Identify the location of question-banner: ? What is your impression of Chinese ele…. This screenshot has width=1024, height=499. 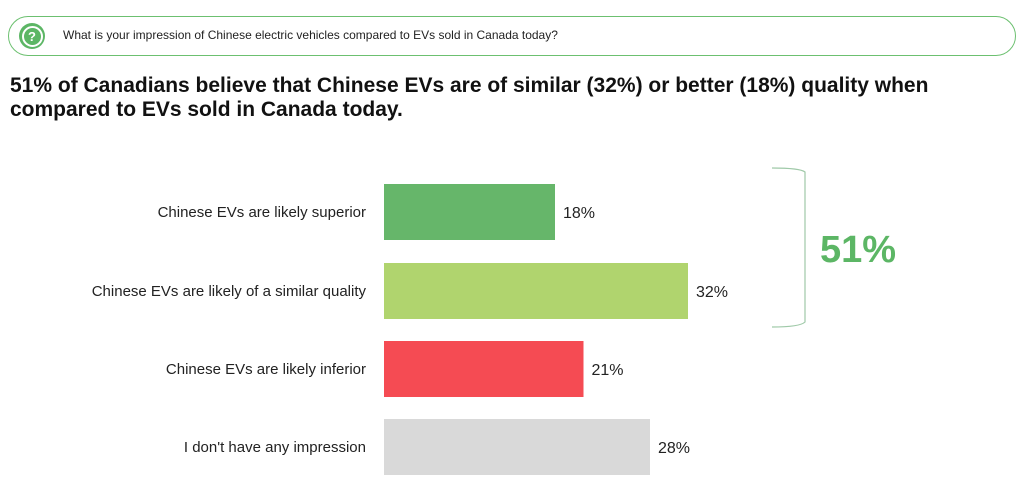
(512, 36).